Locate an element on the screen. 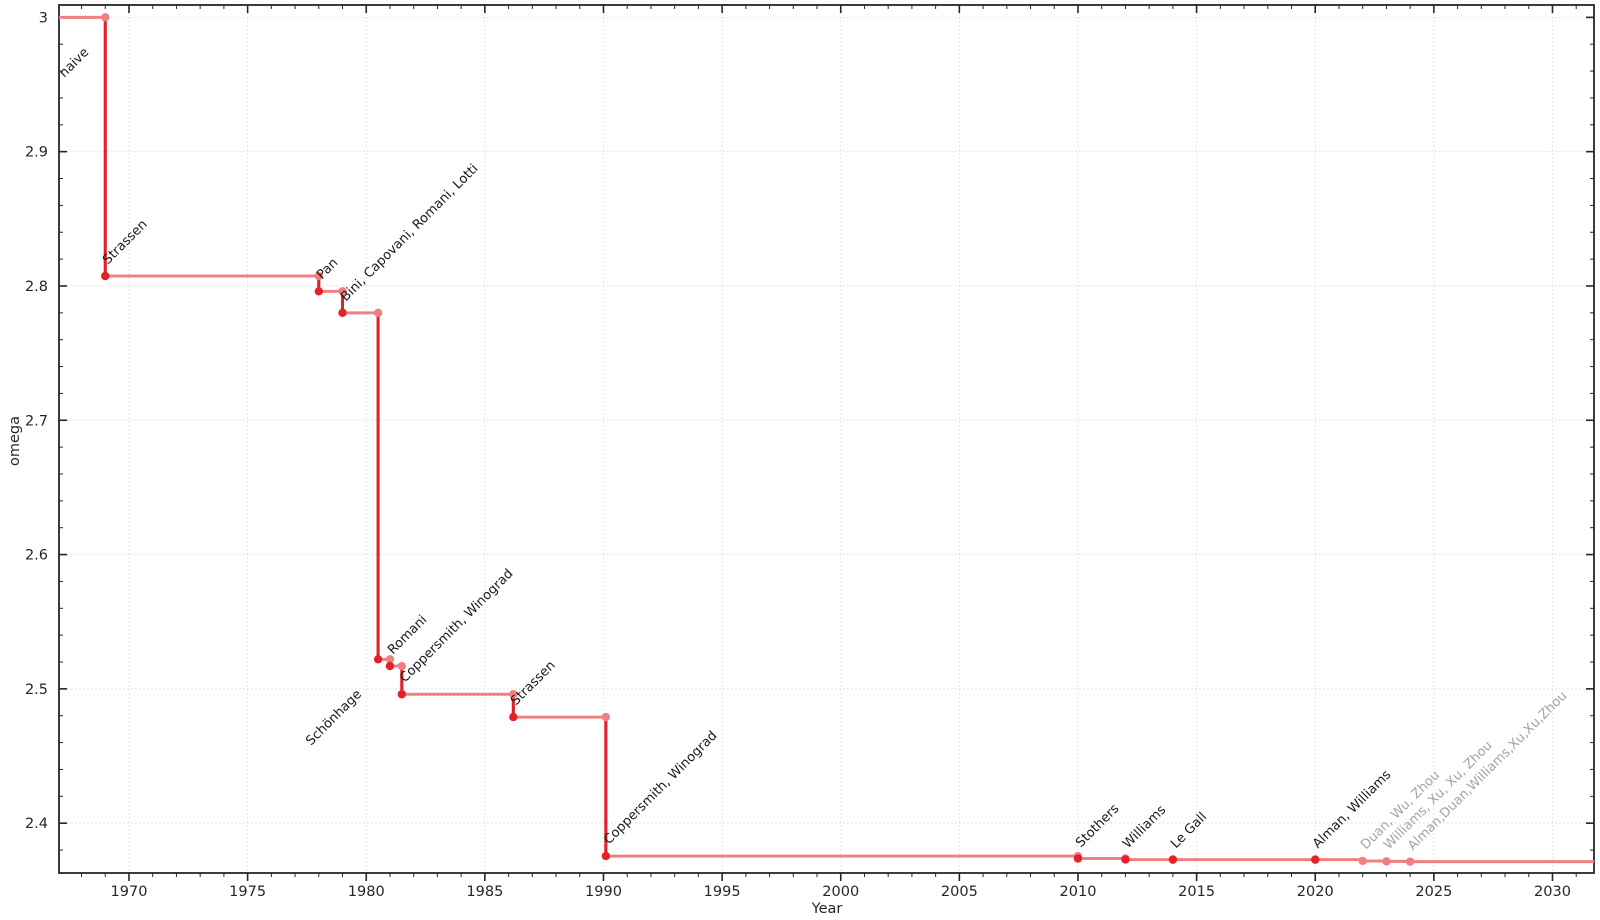 The height and width of the screenshot is (920, 1600). x-tick-label: 1990 is located at coordinates (603, 892).